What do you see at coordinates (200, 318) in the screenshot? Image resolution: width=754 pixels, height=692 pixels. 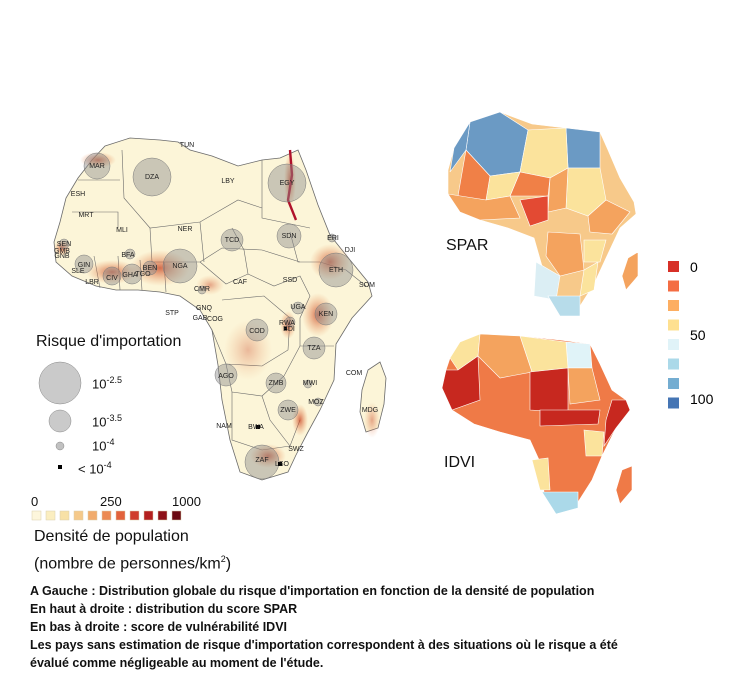 I see `country-label-gab: GAB` at bounding box center [200, 318].